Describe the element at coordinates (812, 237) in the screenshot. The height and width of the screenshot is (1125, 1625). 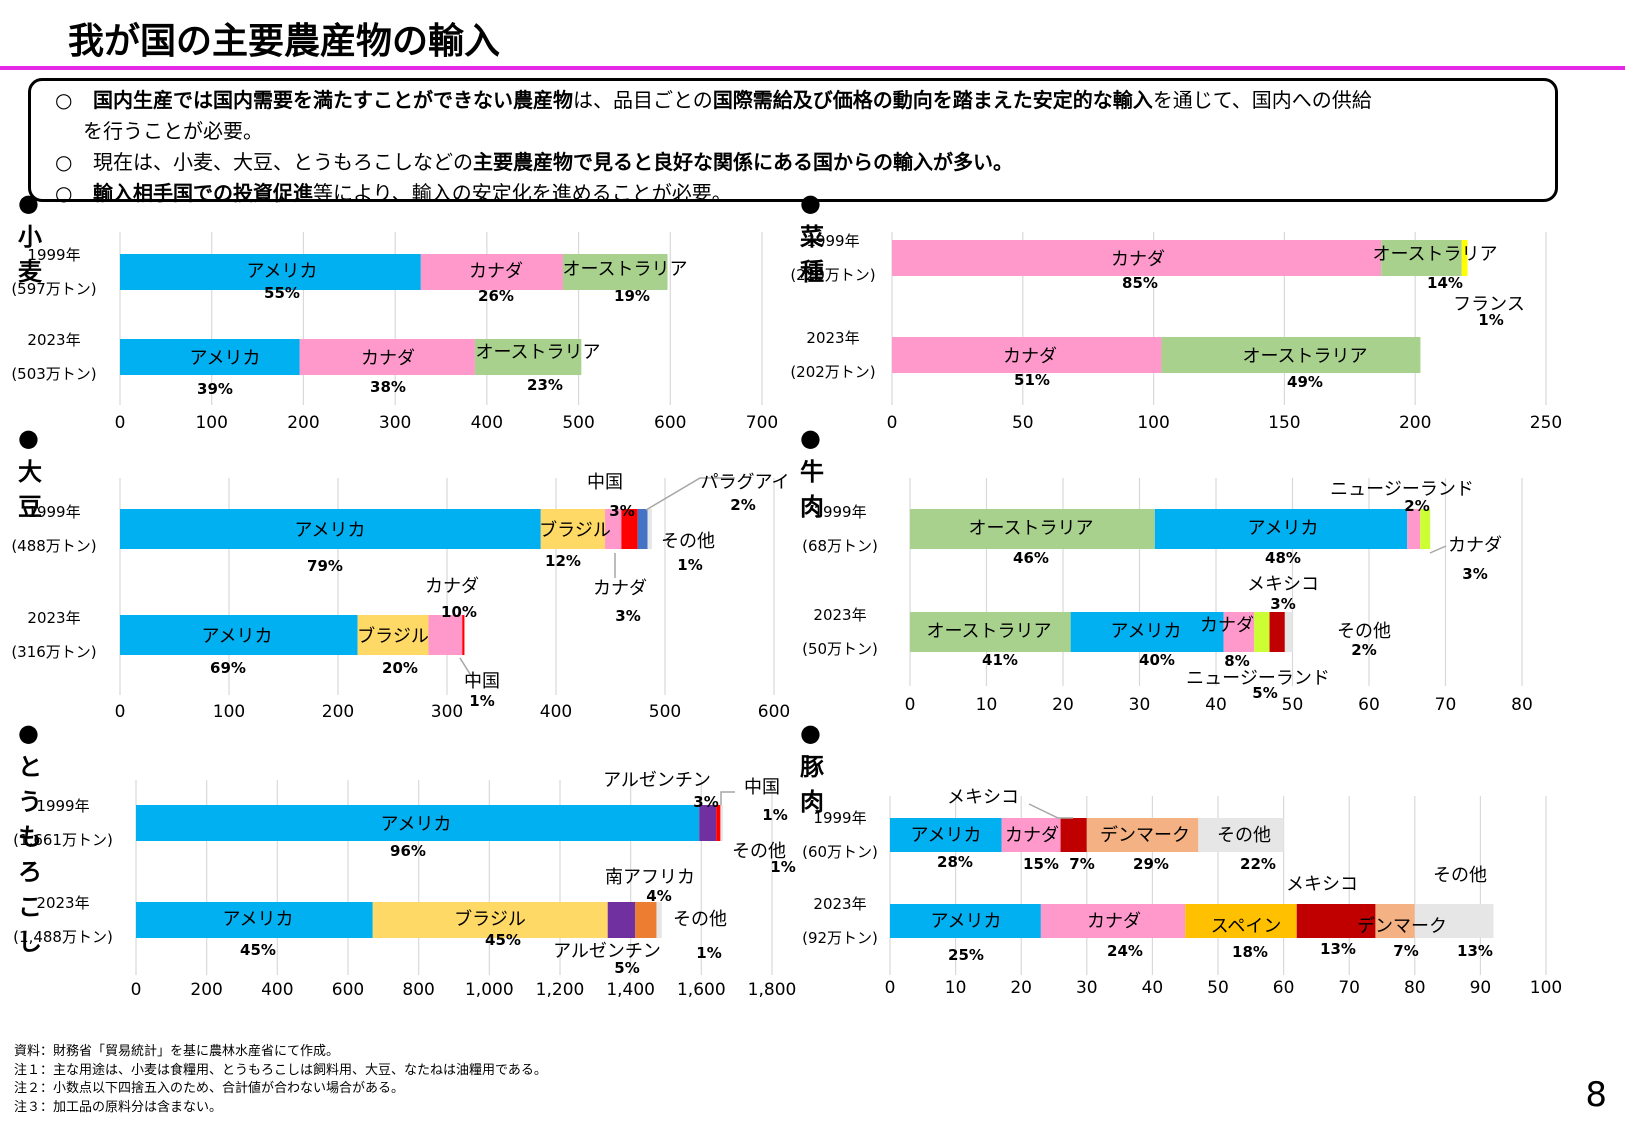
I see `rapeseed-title: ●菜種` at that location.